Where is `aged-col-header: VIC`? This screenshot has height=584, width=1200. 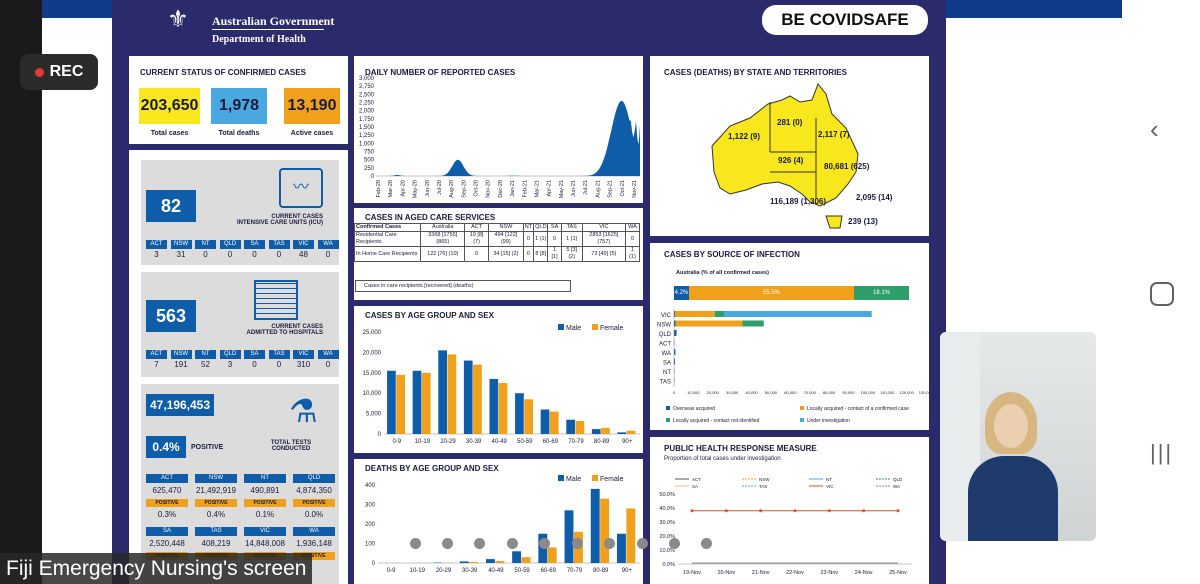 aged-col-header: VIC is located at coordinates (603, 227).